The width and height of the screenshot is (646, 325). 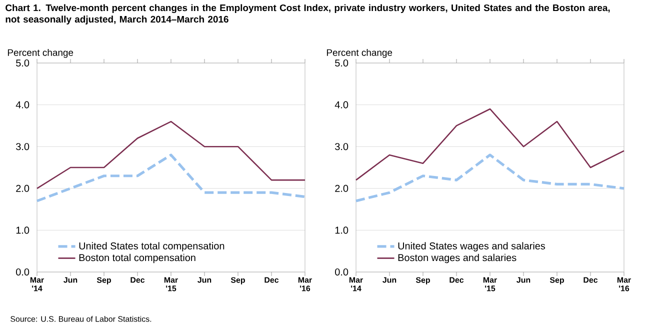 I want to click on legend-label: Boston total compensation, so click(x=137, y=259).